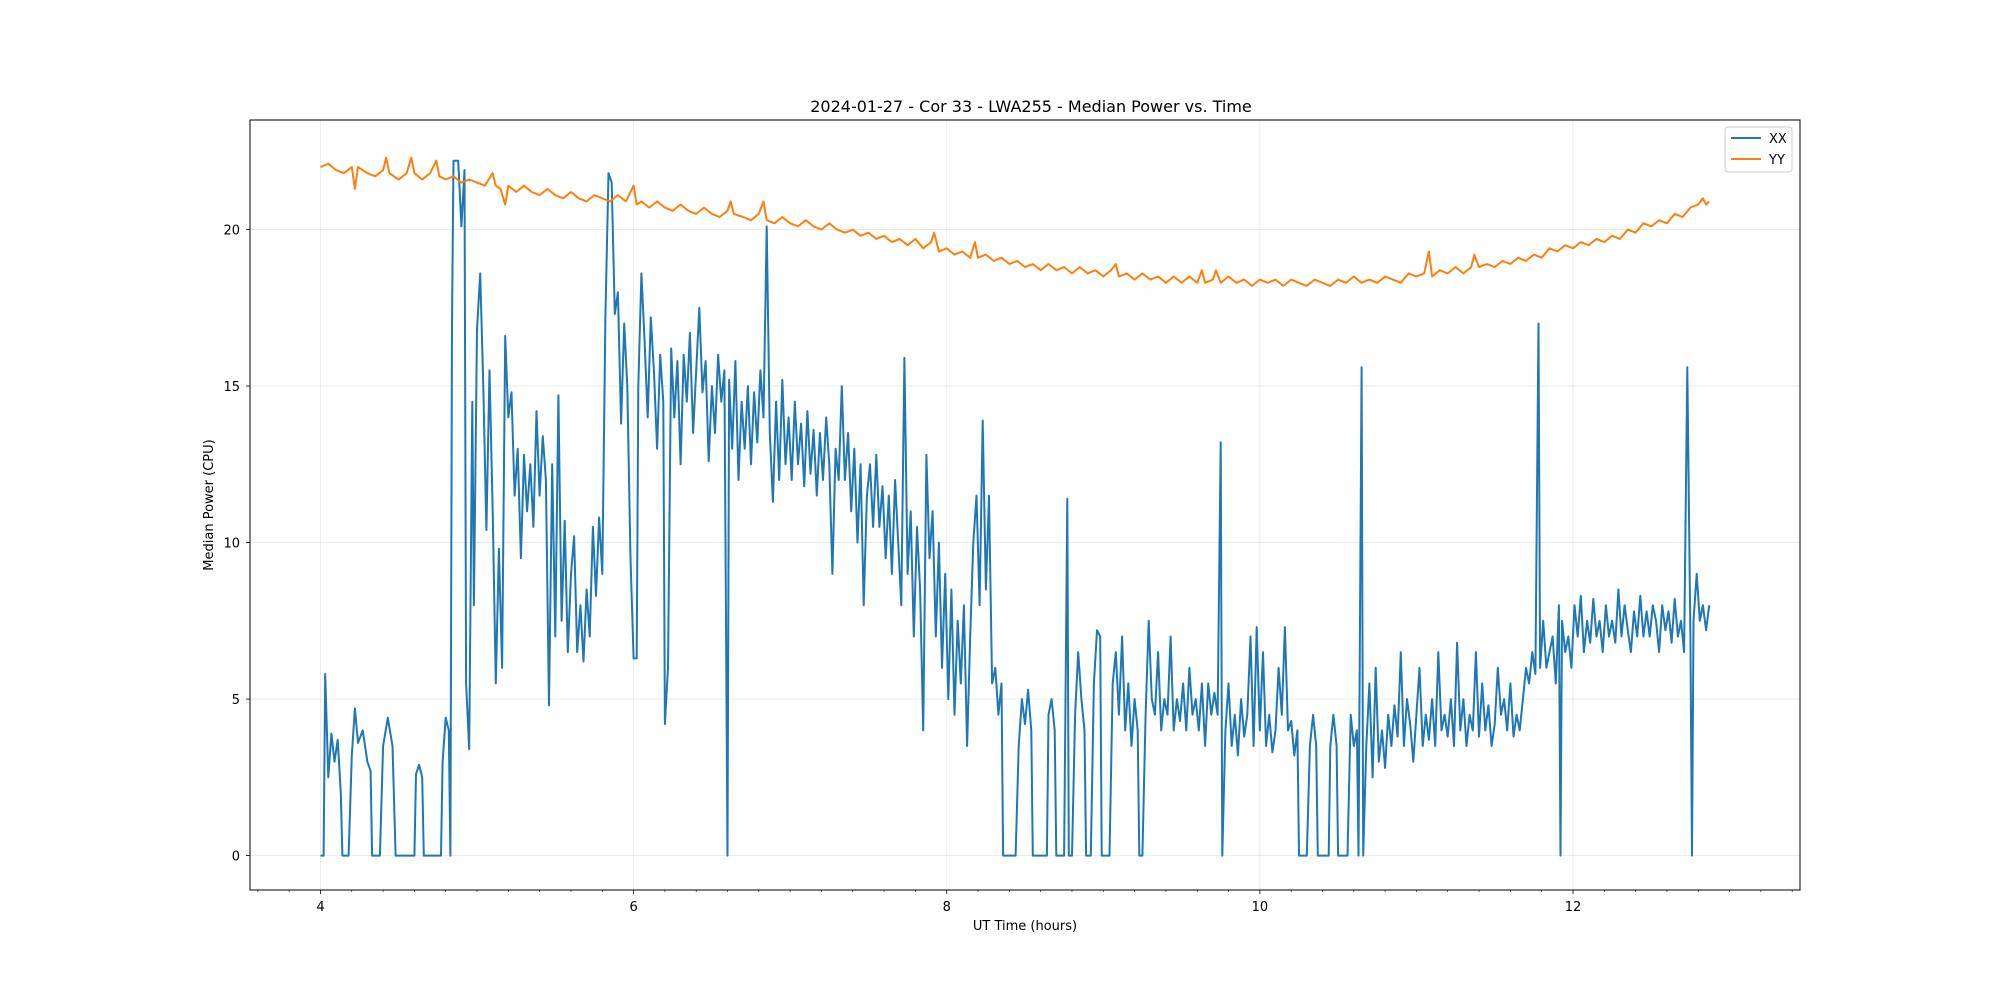 This screenshot has width=2000, height=1000. I want to click on y-tick-label-1: 5, so click(236, 700).